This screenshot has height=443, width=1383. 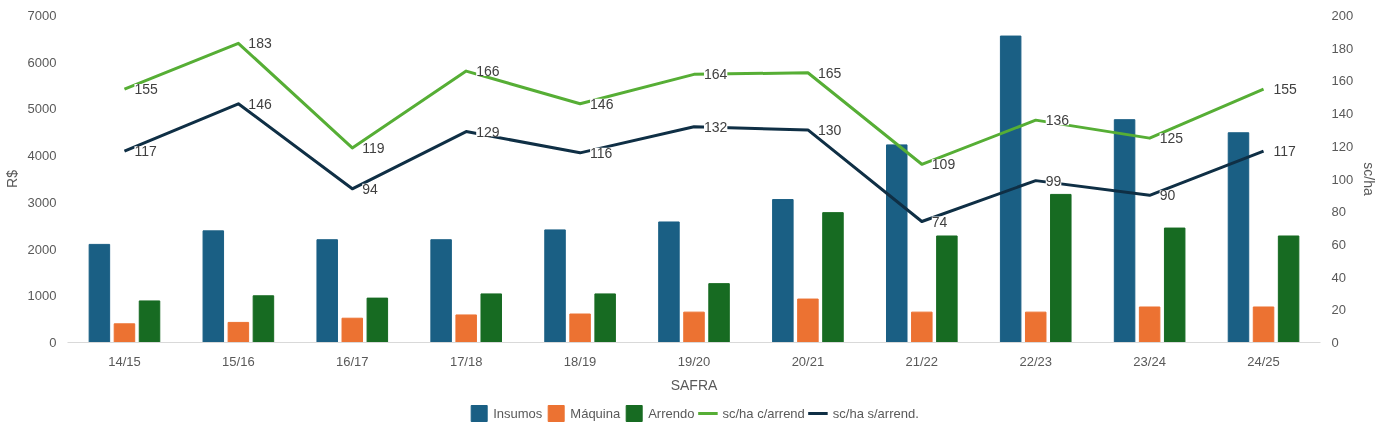 What do you see at coordinates (716, 74) in the screenshot?
I see `data-label: 164` at bounding box center [716, 74].